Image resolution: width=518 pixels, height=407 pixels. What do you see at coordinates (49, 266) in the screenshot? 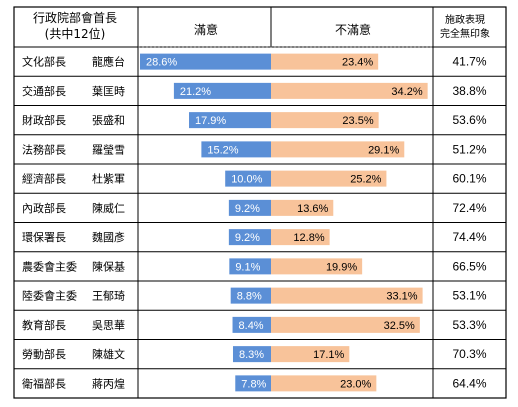
I see `minister-title: 農委會主委` at bounding box center [49, 266].